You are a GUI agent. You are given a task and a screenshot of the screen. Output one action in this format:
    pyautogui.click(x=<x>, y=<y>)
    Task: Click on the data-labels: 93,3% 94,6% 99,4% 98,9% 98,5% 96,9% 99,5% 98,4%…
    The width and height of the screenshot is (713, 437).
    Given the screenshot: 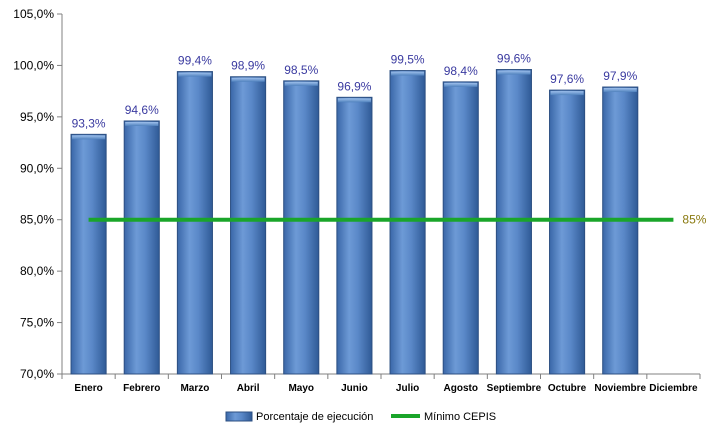 What is the action you would take?
    pyautogui.click(x=355, y=91)
    